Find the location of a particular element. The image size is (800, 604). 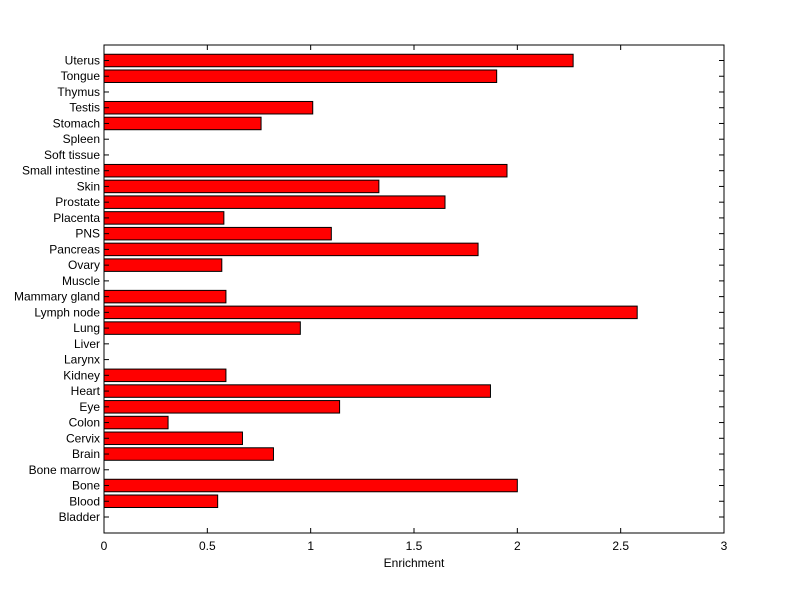

y-tick-label: Colon is located at coordinates (84, 423).